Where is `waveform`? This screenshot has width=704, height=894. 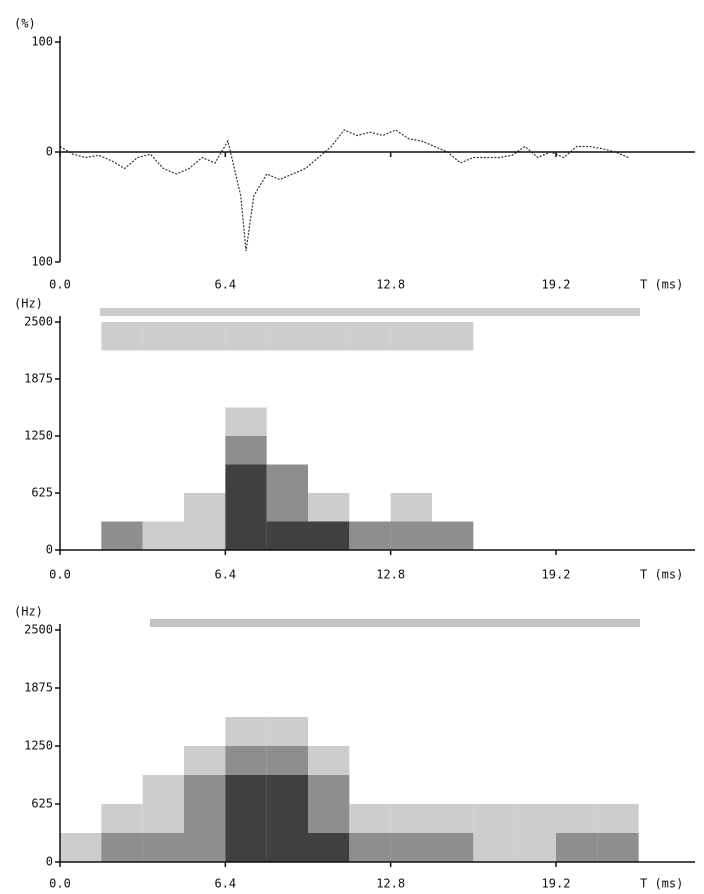
waveform is located at coordinates (344, 190).